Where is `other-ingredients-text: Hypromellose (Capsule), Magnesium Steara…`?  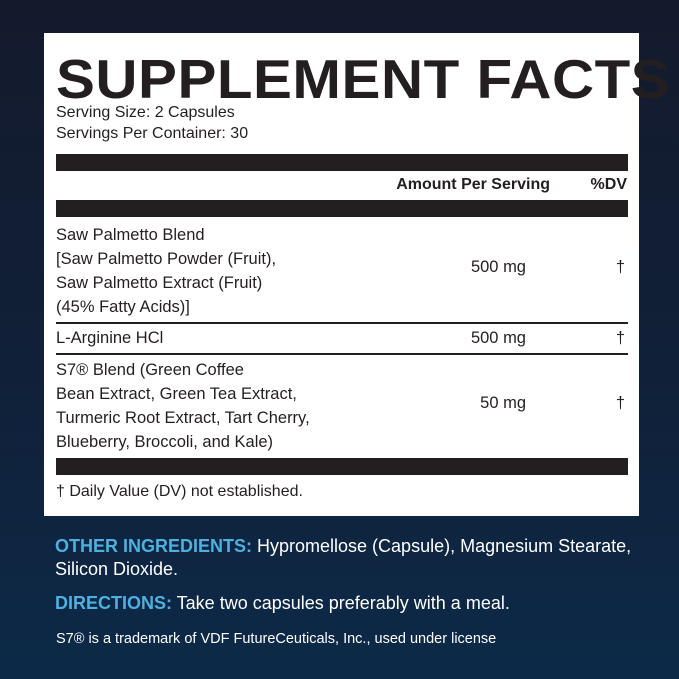
other-ingredients-text: Hypromellose (Capsule), Magnesium Steara… is located at coordinates (343, 557).